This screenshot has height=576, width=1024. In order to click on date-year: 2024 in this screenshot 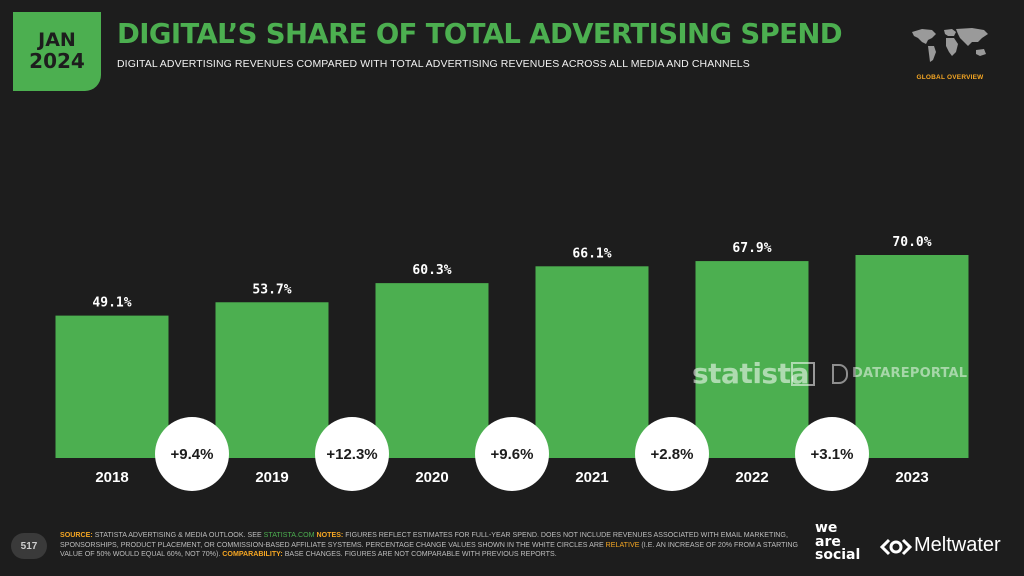, I will do `click(57, 60)`.